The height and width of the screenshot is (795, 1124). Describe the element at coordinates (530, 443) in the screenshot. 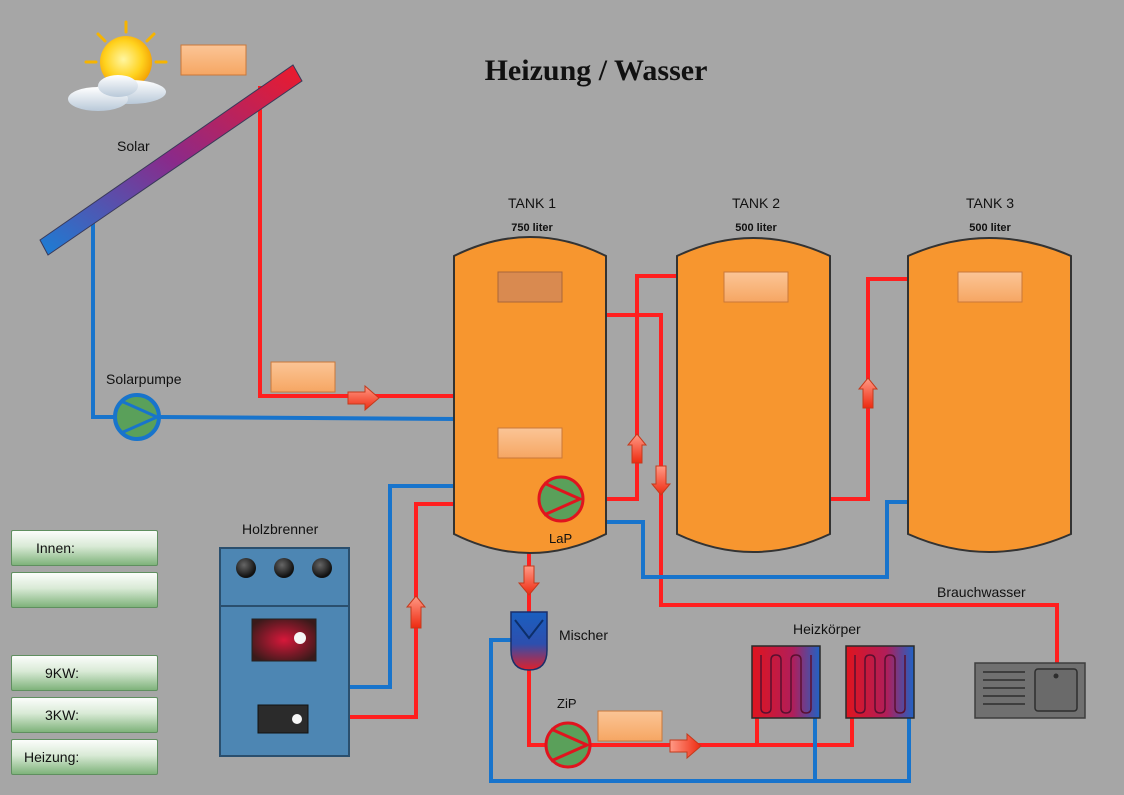

I see `tank-1-mid-temp-box` at that location.